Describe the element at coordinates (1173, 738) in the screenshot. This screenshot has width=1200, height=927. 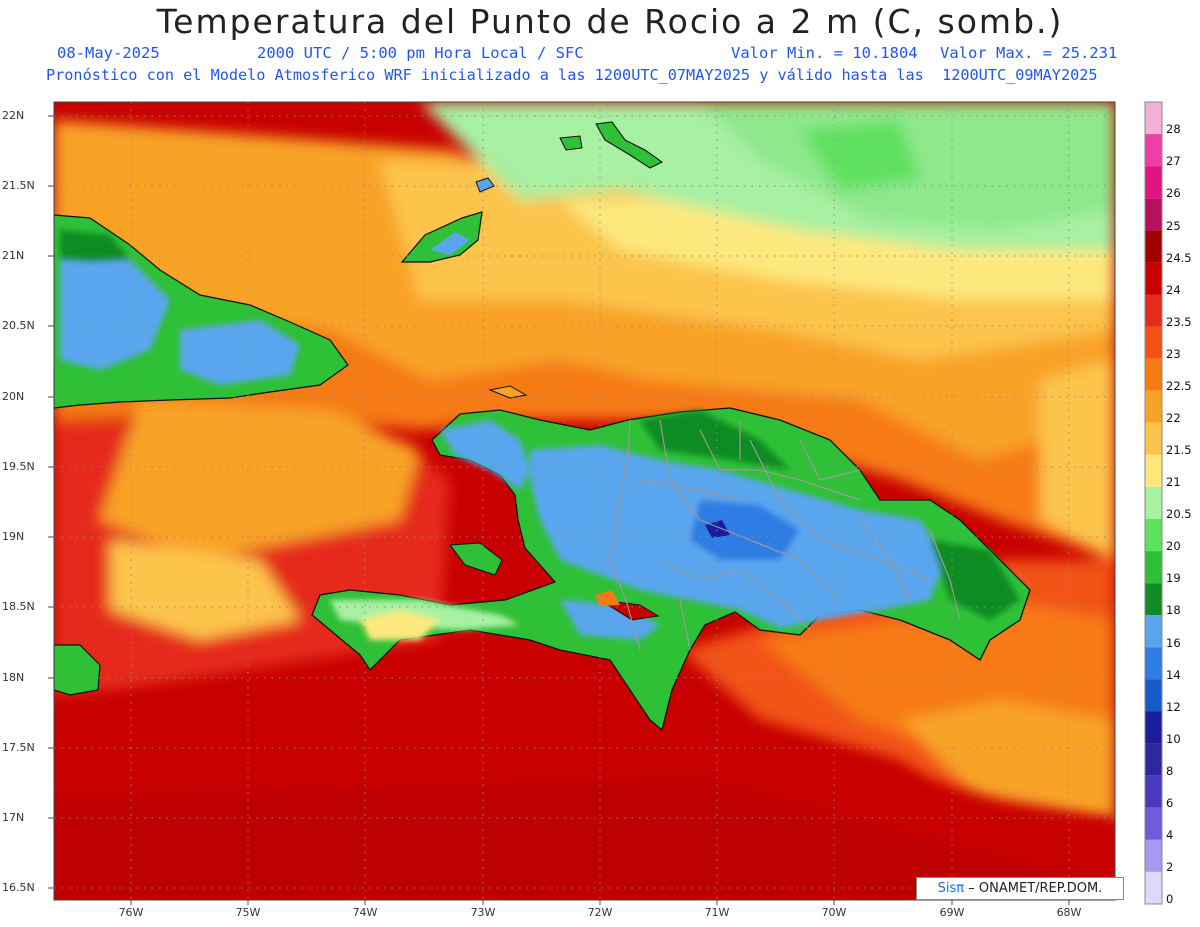
I see `colorbar-label: 10` at that location.